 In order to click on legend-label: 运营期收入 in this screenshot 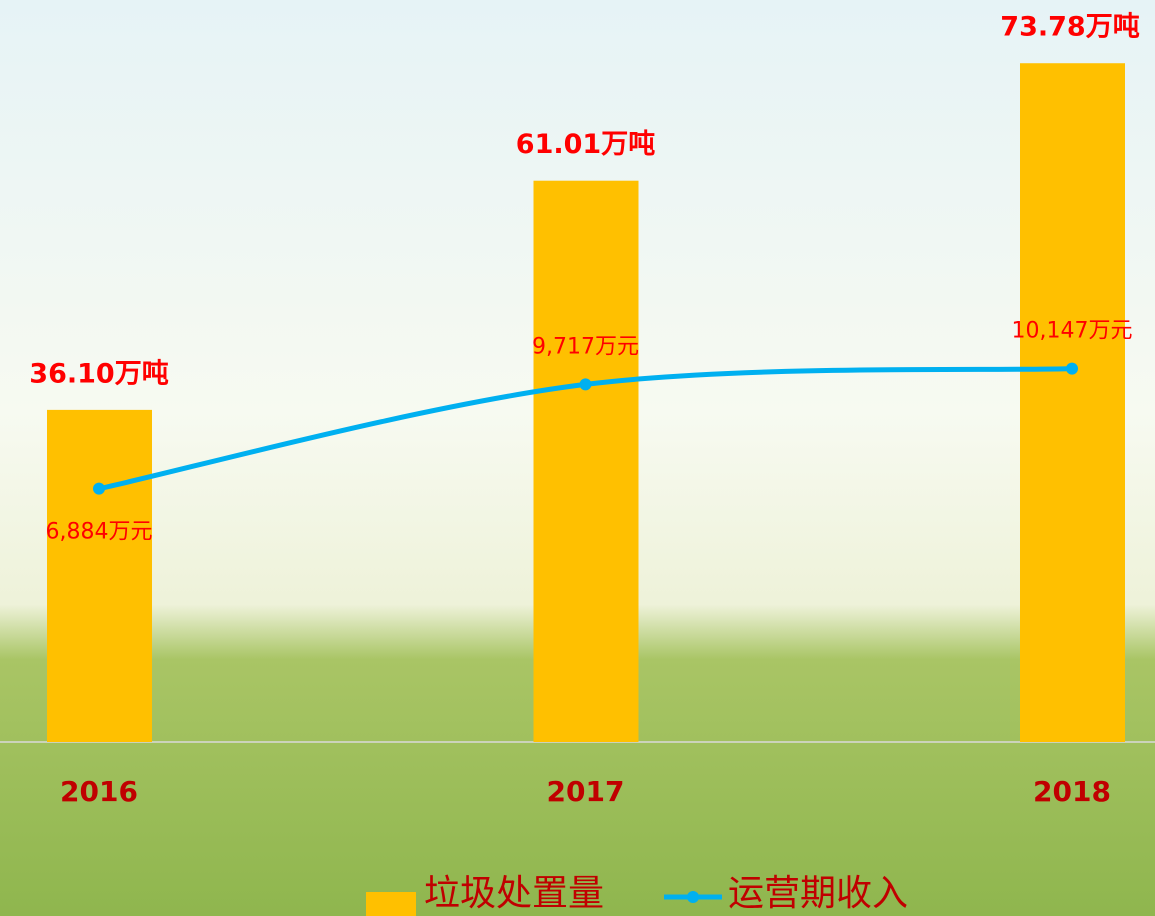, I will do `click(818, 893)`.